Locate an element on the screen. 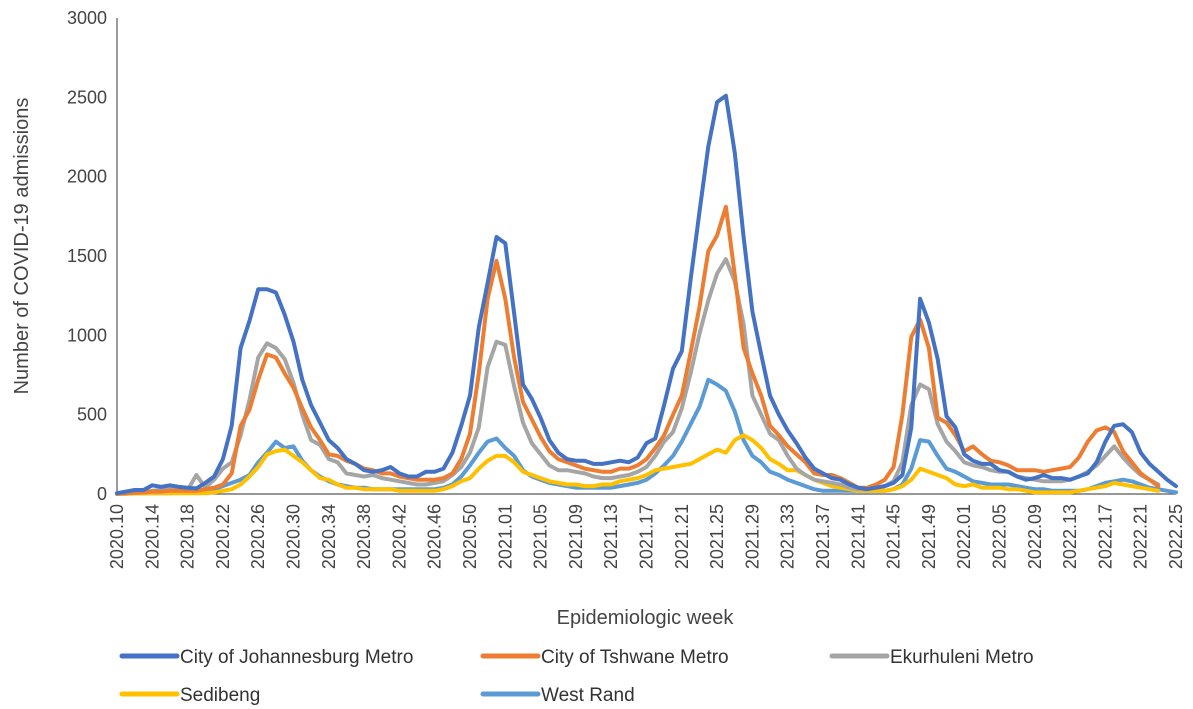  y-tick-label: 2500 is located at coordinates (87, 97).